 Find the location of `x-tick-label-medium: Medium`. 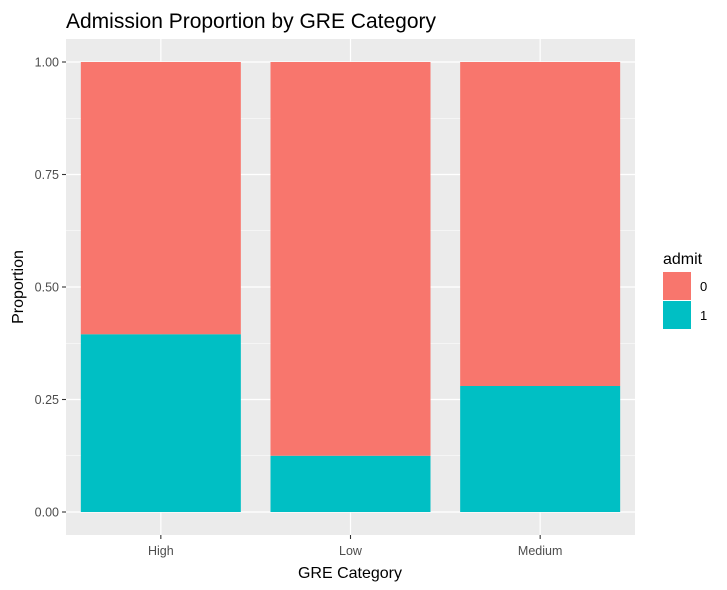

x-tick-label-medium: Medium is located at coordinates (540, 551).